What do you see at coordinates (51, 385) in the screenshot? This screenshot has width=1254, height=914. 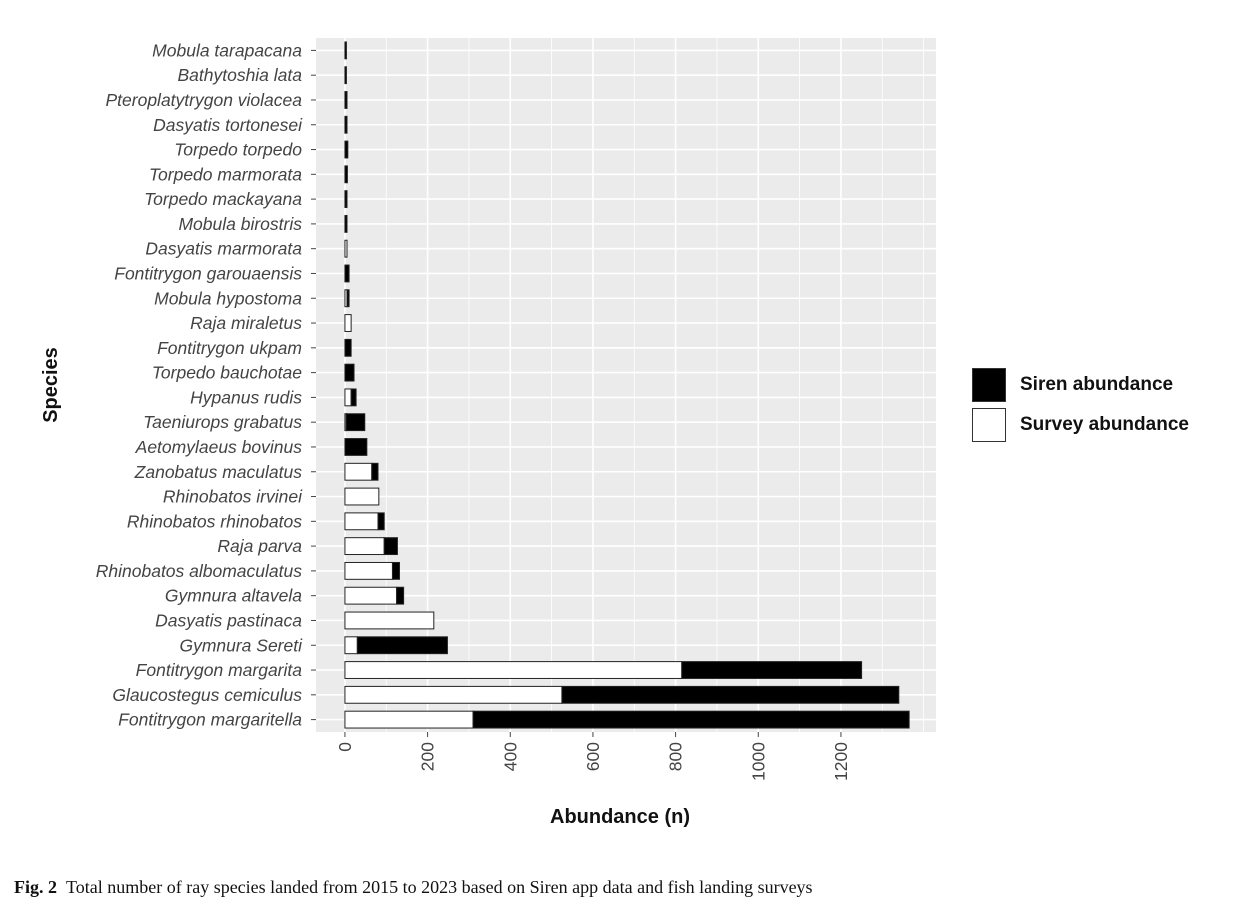 I see `y-axis-title: Species` at bounding box center [51, 385].